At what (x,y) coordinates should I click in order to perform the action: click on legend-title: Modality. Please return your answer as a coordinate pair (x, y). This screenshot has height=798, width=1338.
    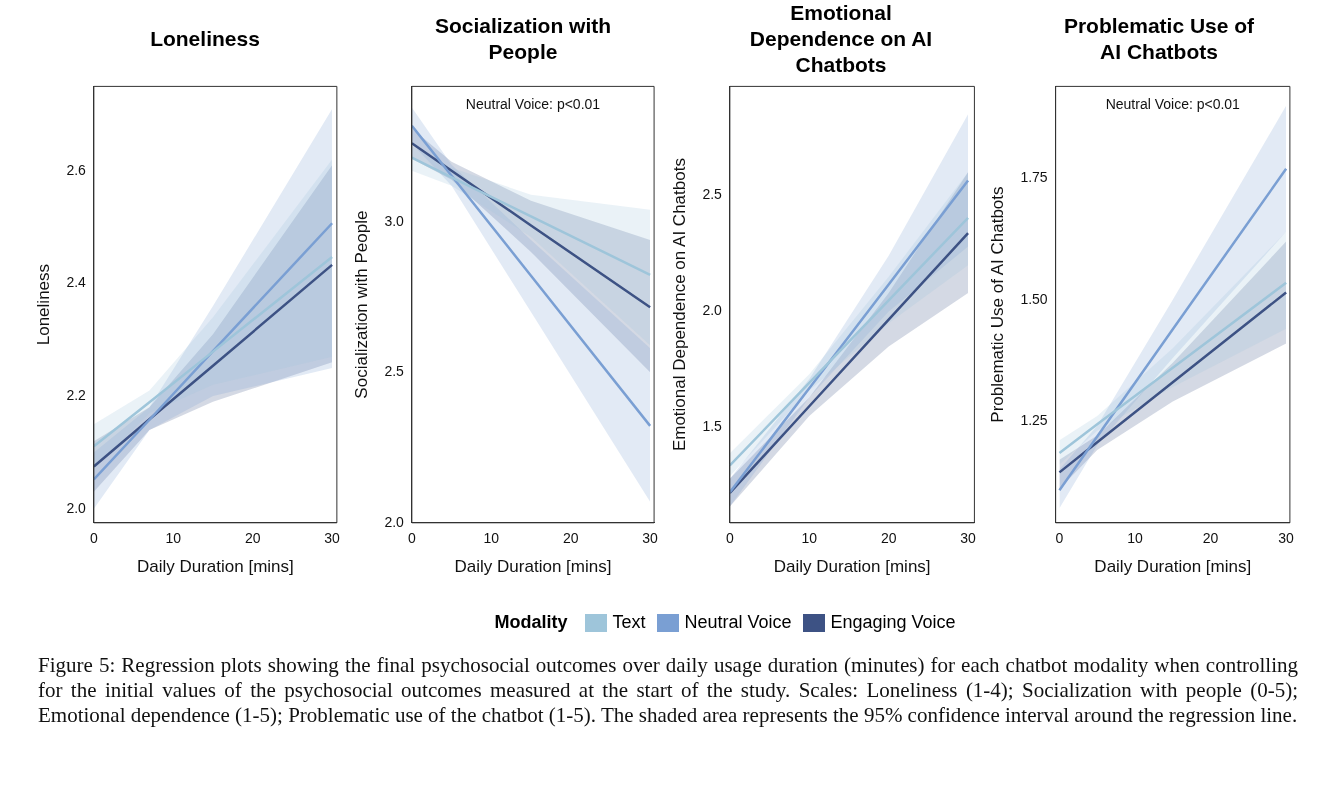
    Looking at the image, I should click on (531, 622).